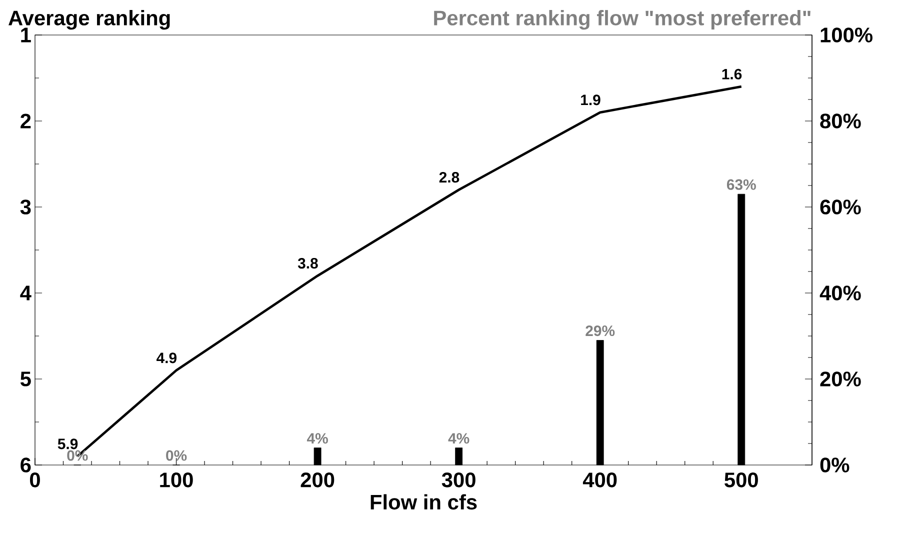 The height and width of the screenshot is (533, 899). Describe the element at coordinates (840, 379) in the screenshot. I see `y2-tick-label: 20%` at that location.